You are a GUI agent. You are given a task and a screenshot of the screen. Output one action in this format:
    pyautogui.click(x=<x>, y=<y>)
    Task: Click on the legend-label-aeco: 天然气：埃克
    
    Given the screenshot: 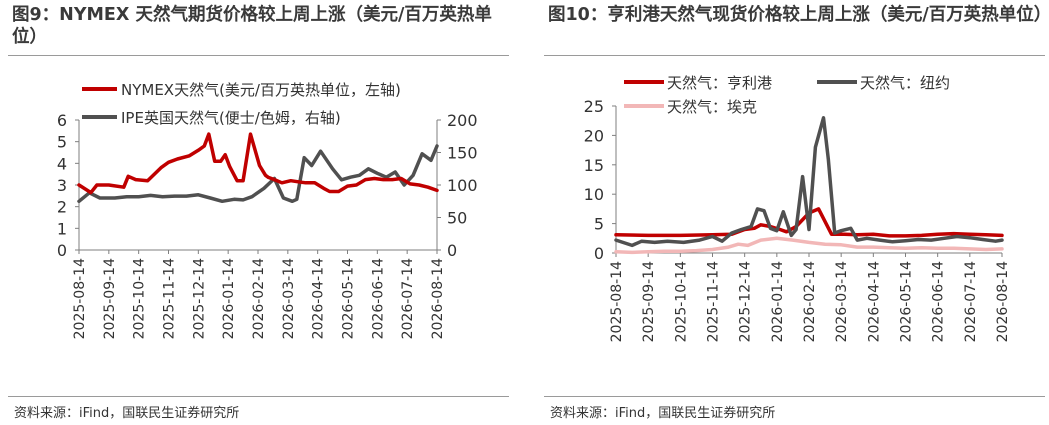 What is the action you would take?
    pyautogui.click(x=712, y=107)
    